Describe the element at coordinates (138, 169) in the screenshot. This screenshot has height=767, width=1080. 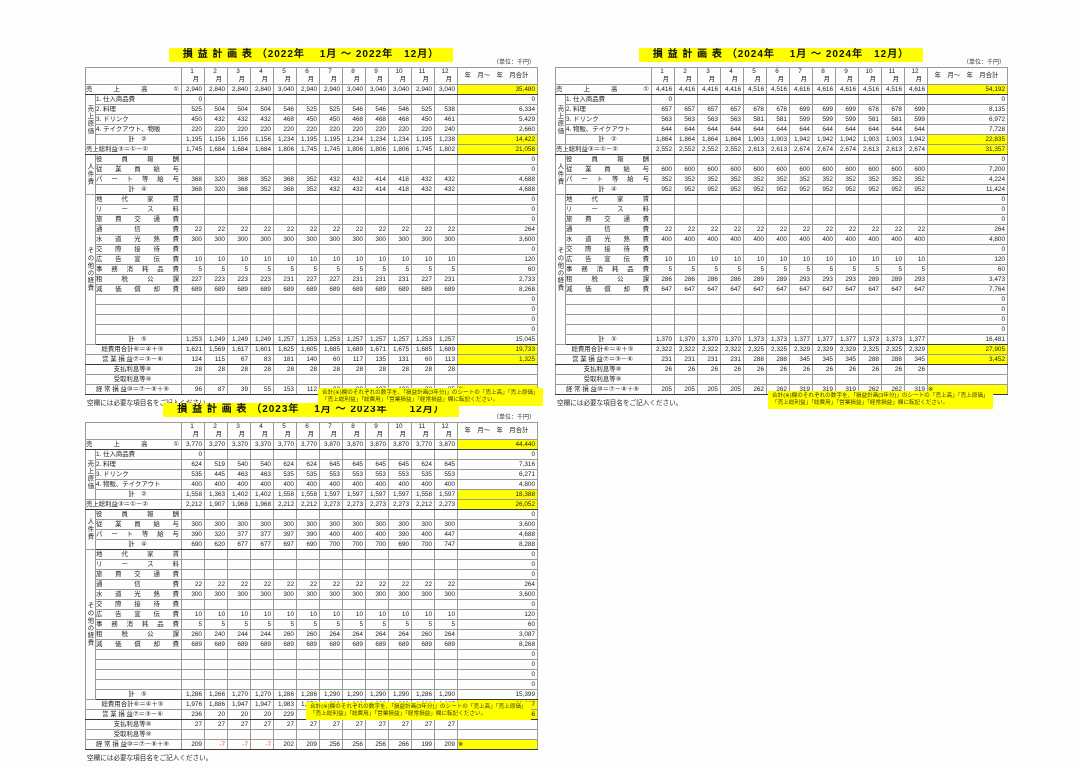
I see `row-label: 従 業 員 給 与` at that location.